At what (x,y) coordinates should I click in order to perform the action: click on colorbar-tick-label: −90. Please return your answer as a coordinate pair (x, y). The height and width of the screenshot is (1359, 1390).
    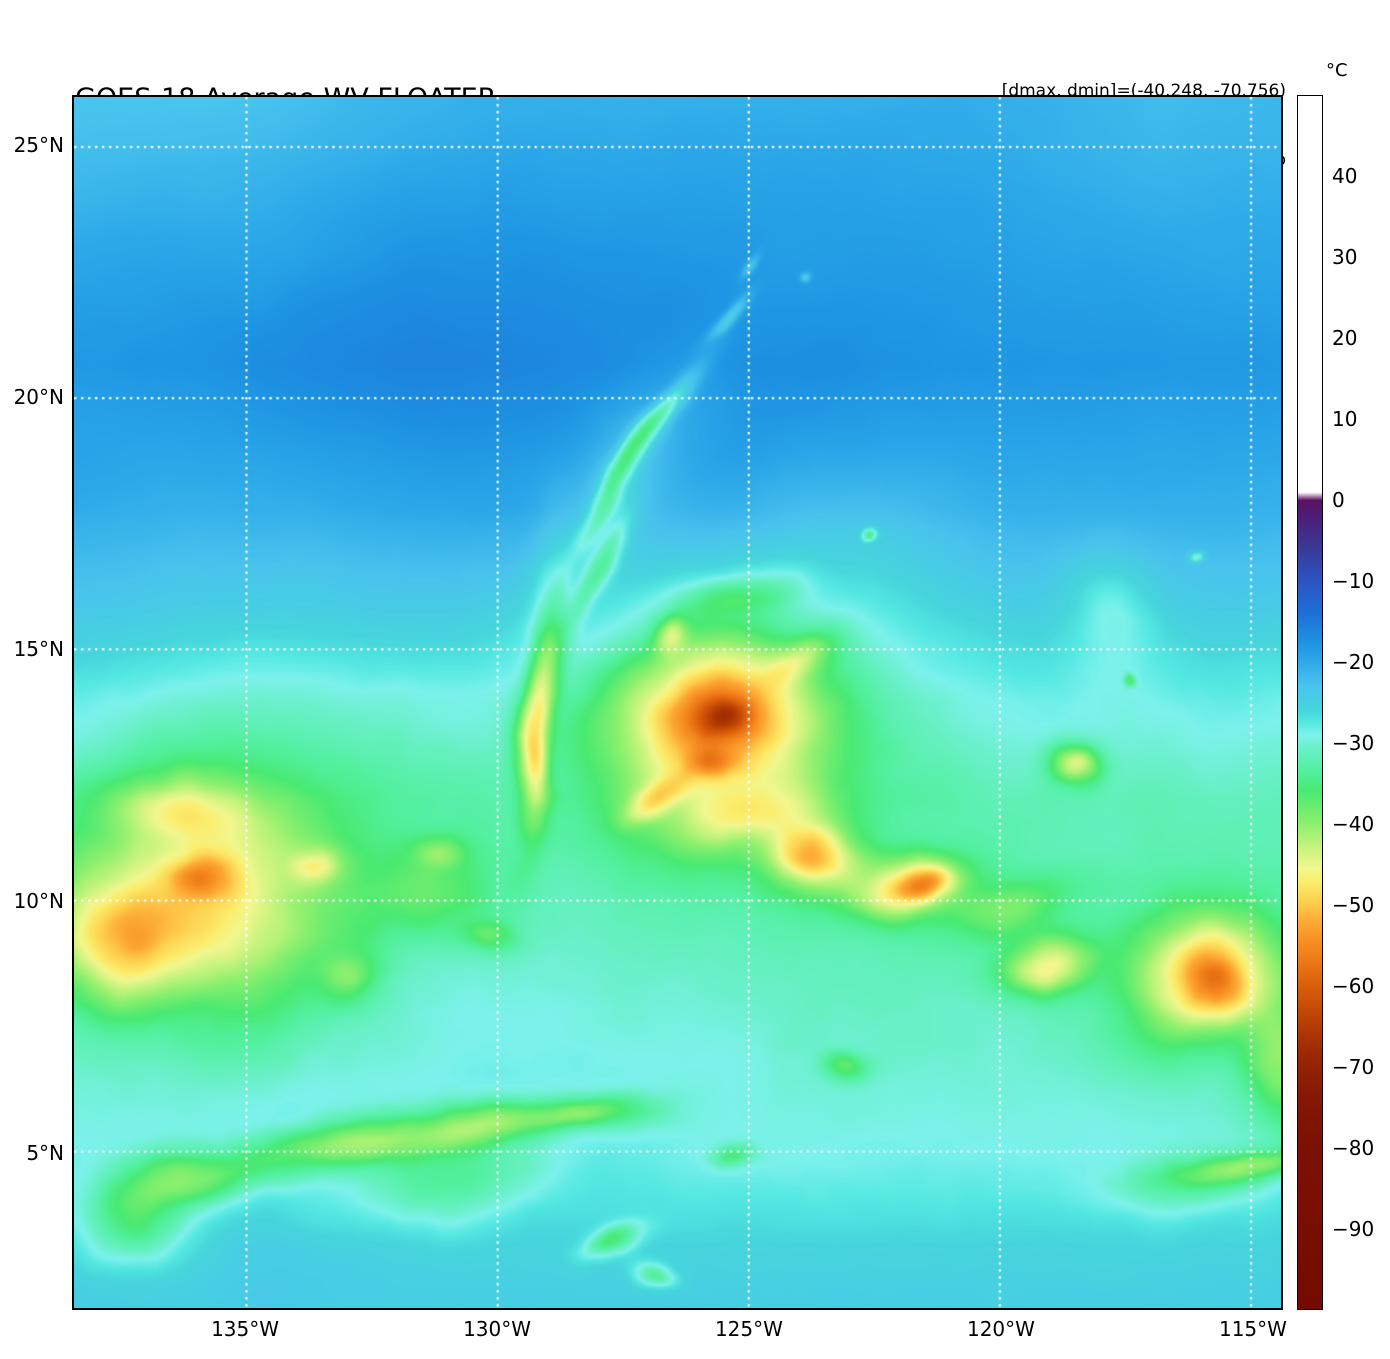
    Looking at the image, I should click on (1353, 1229).